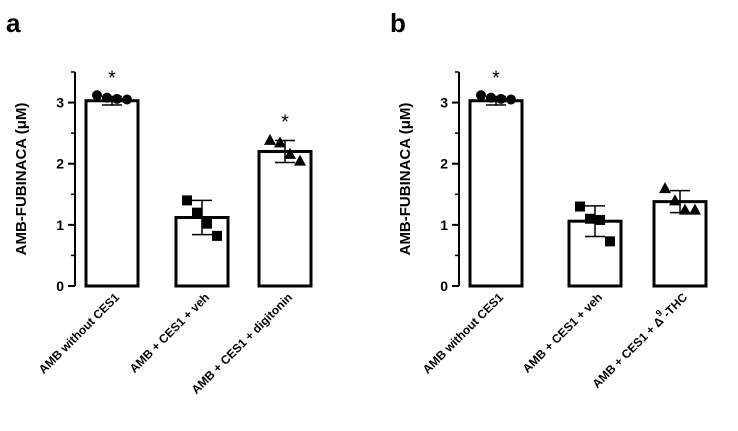 The image size is (738, 431). I want to click on panel-letter: a, so click(13, 23).